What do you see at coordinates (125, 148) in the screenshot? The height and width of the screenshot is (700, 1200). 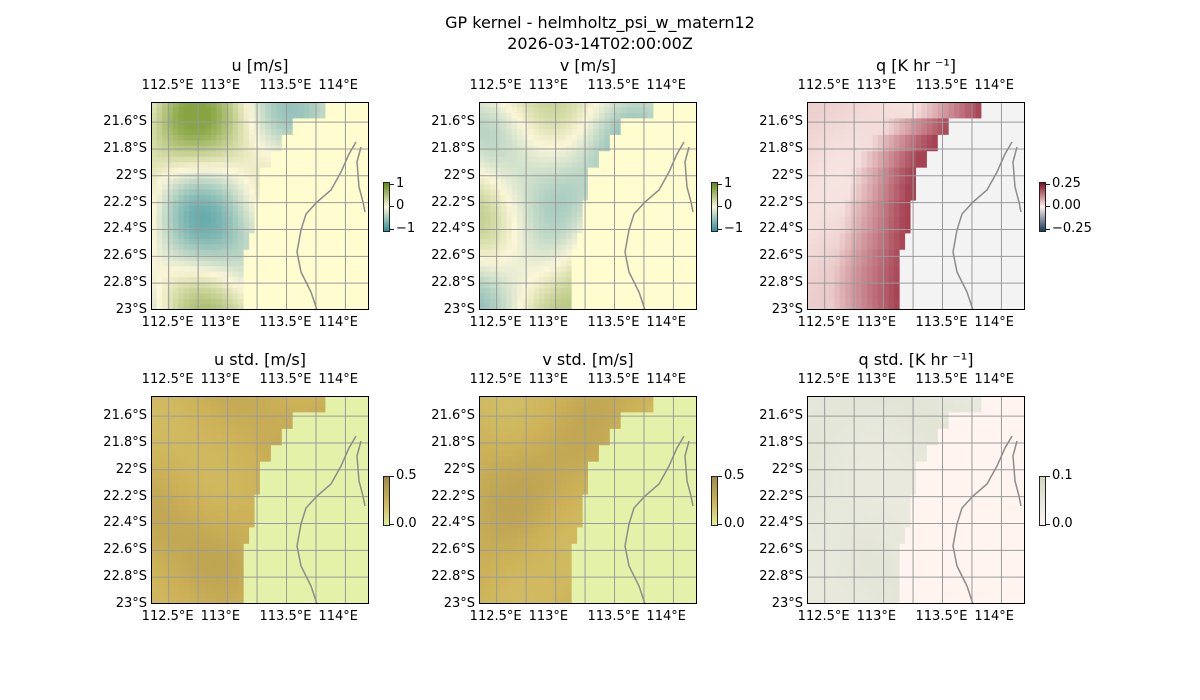 I see `lat-tick-label: 21.8°S` at bounding box center [125, 148].